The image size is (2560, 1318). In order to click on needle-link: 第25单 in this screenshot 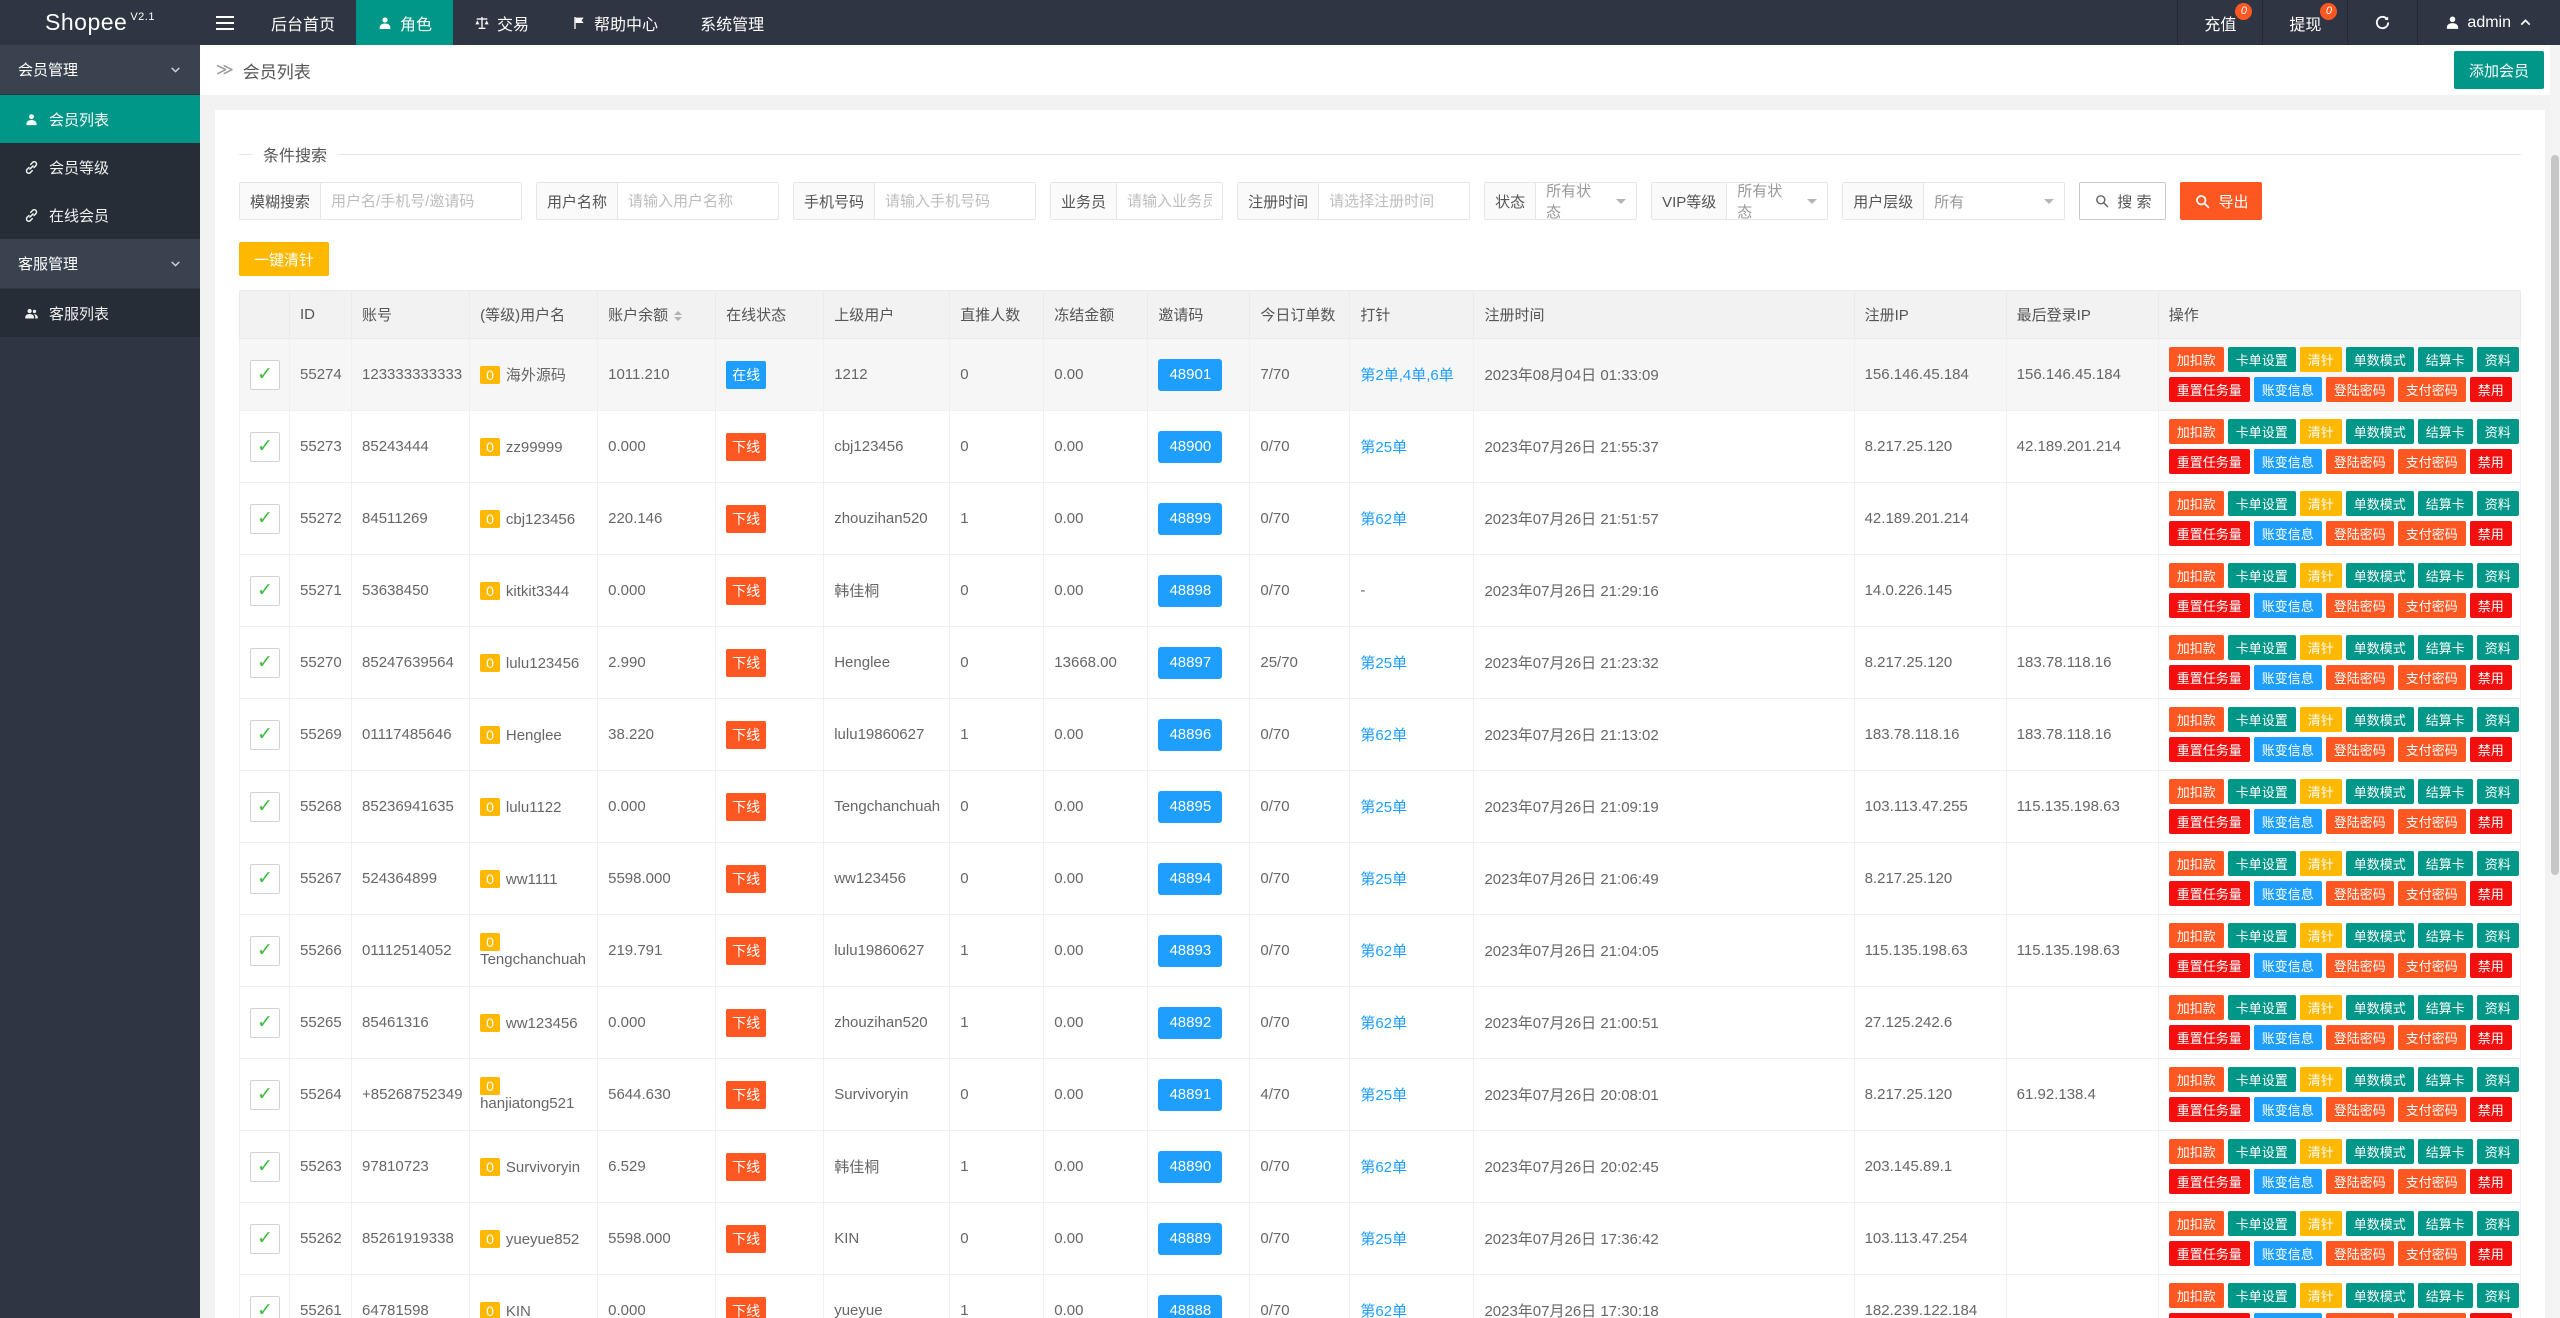, I will do `click(1384, 448)`.